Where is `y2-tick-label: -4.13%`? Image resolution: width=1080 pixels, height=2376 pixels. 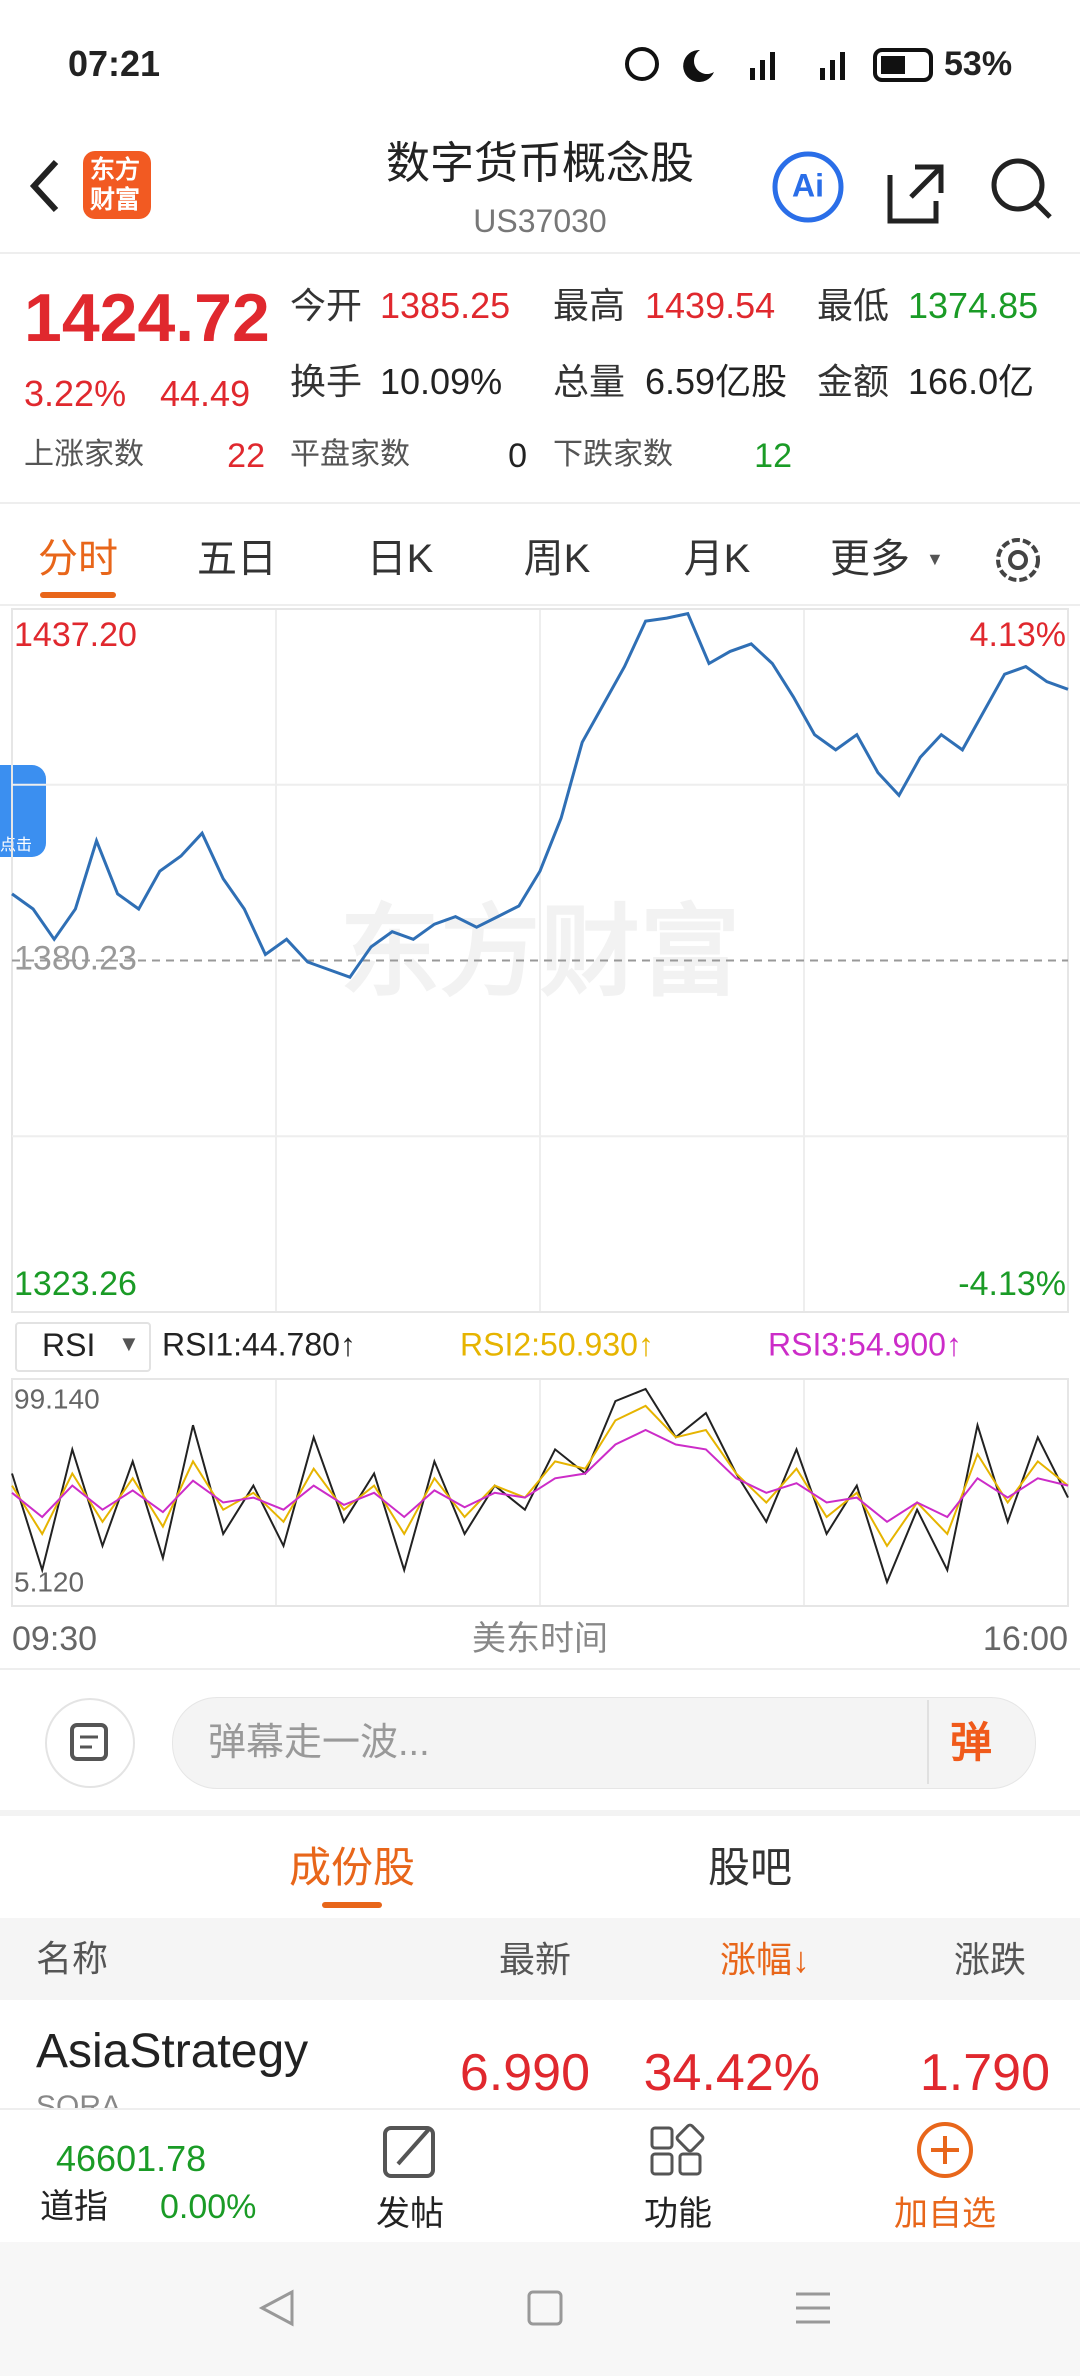
y2-tick-label: -4.13% is located at coordinates (1012, 1284).